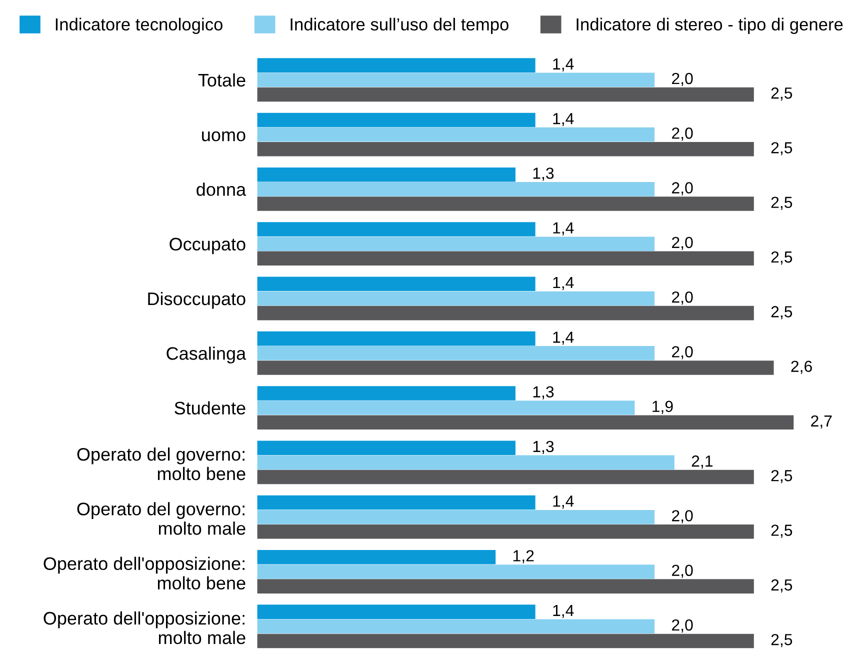  I want to click on y-tick-label: uomo, so click(224, 136).